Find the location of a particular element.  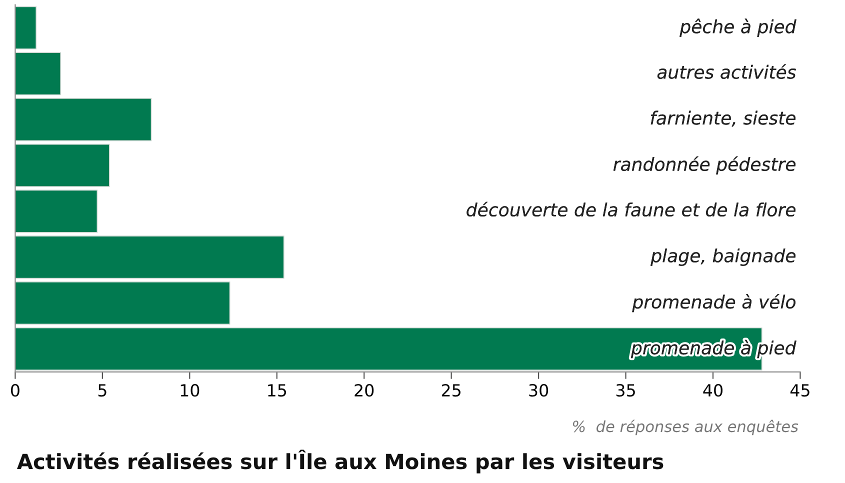

y-tick-label: promenade à vélo is located at coordinates (714, 303).